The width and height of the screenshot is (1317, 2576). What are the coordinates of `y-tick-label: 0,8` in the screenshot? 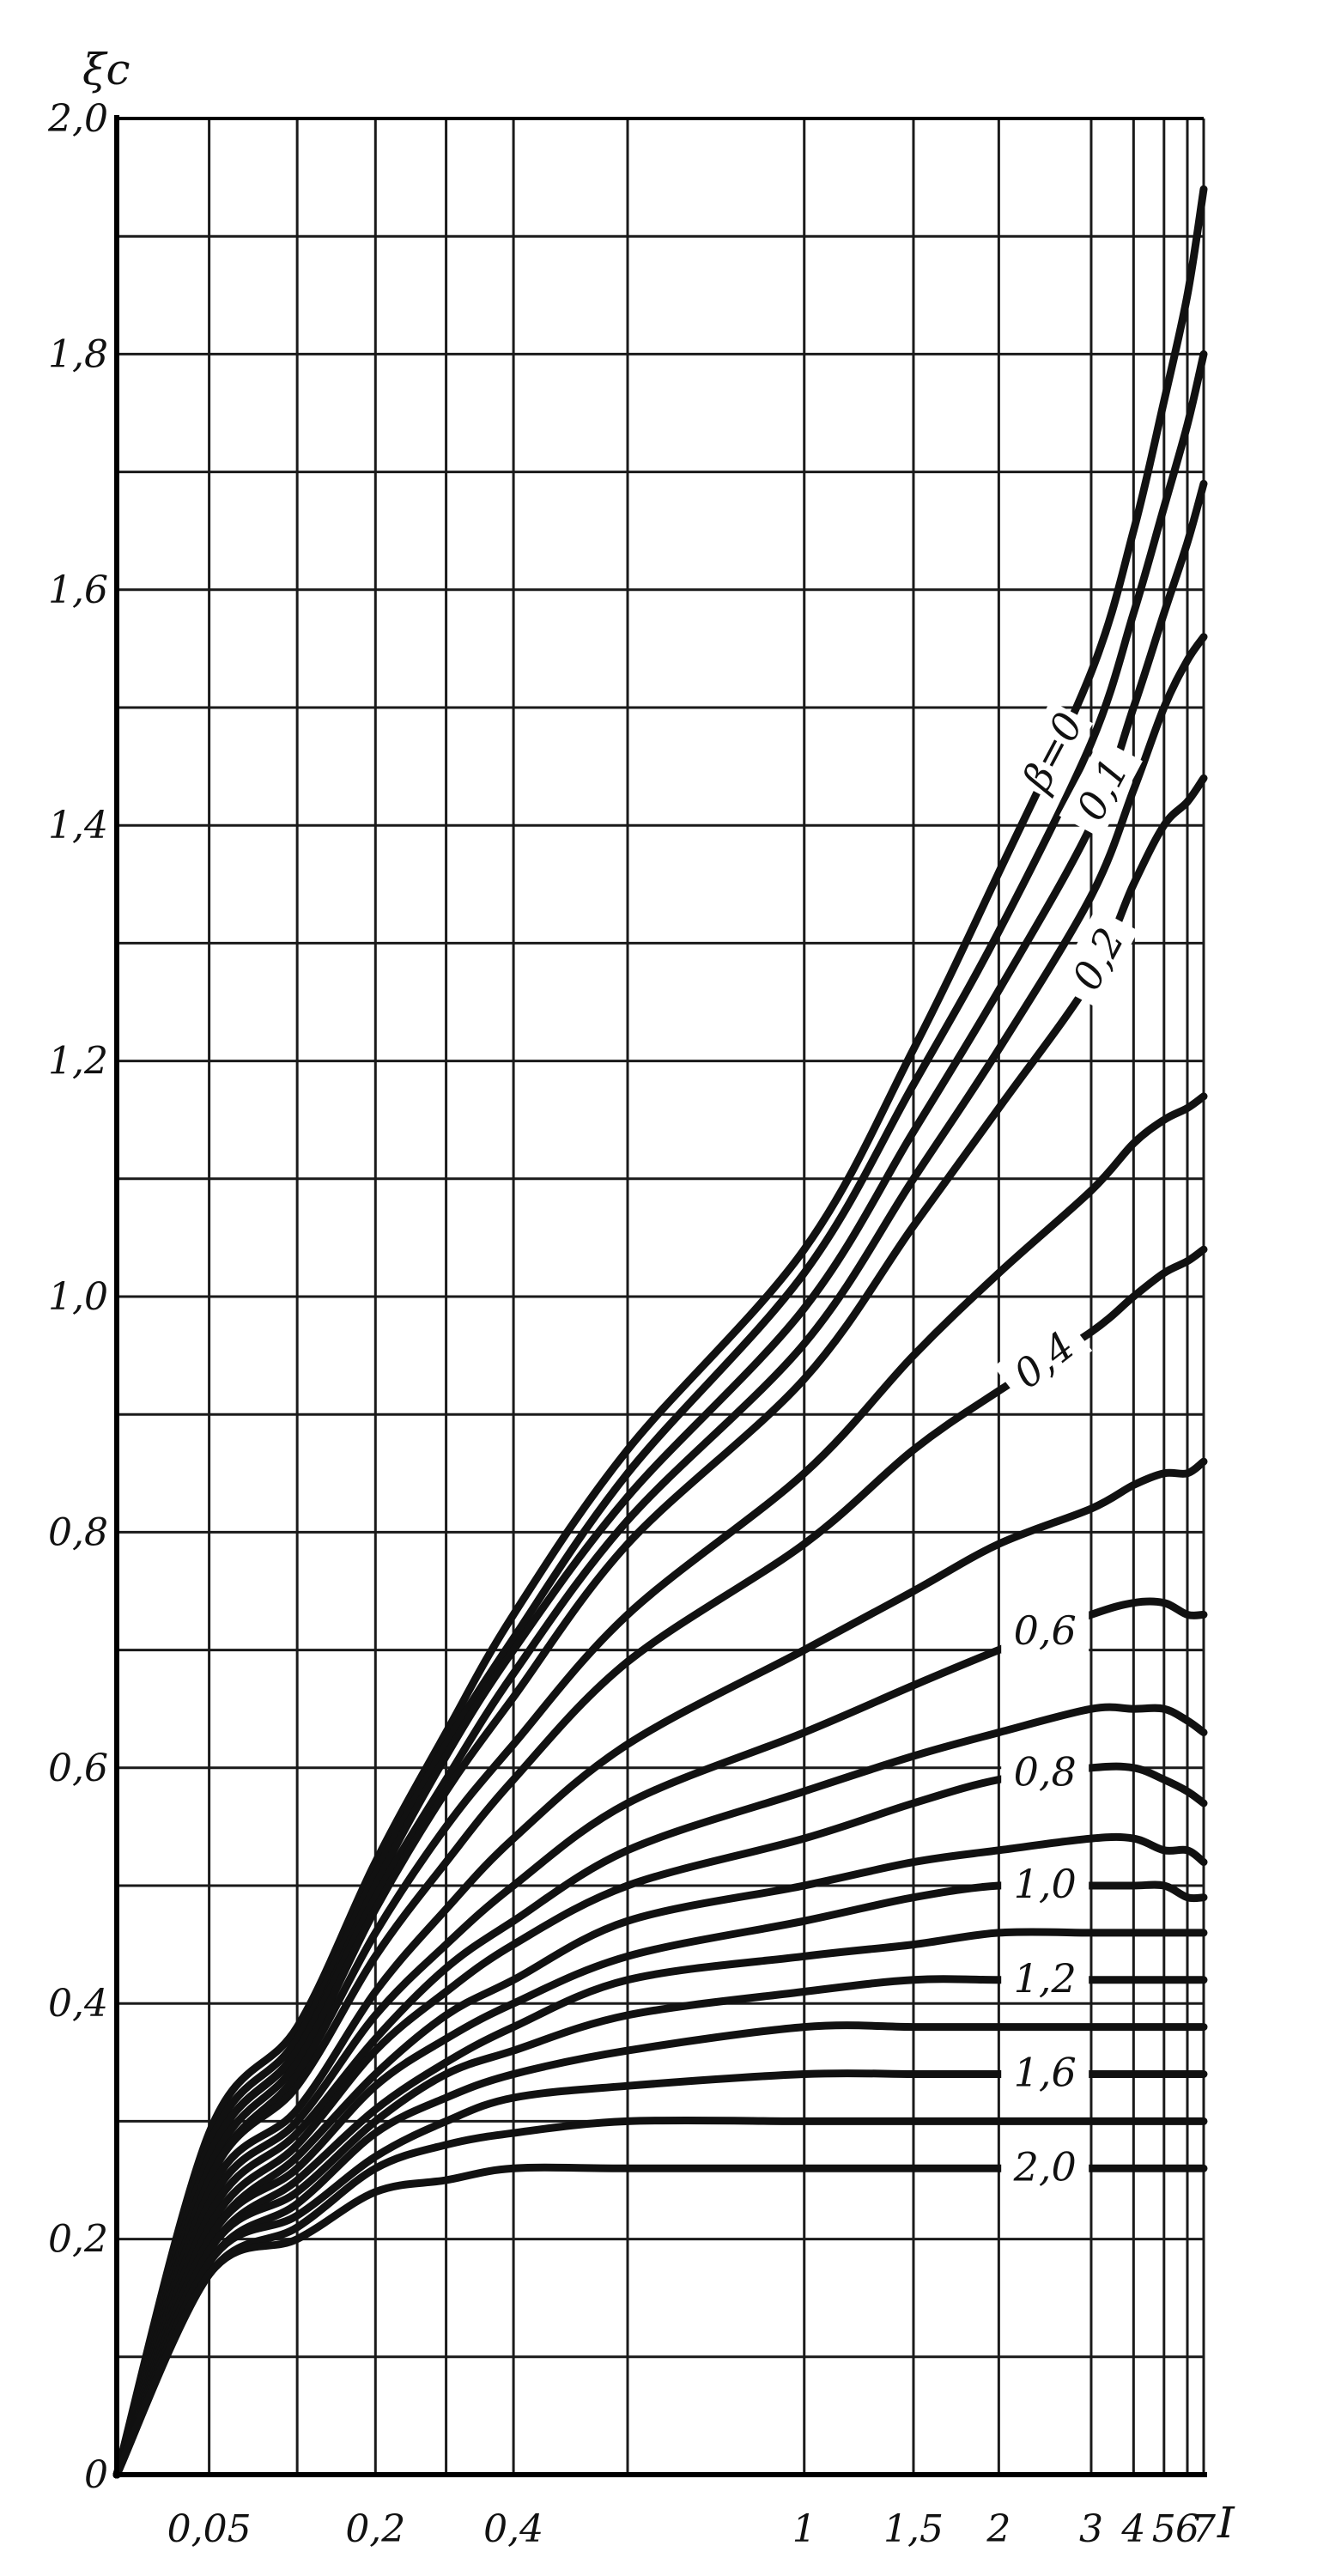 It's located at (78, 1532).